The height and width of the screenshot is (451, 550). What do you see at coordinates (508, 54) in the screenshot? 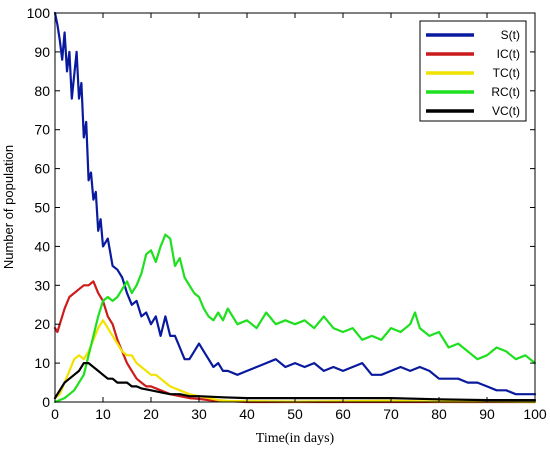
I see `legend-label: IC(t)` at bounding box center [508, 54].